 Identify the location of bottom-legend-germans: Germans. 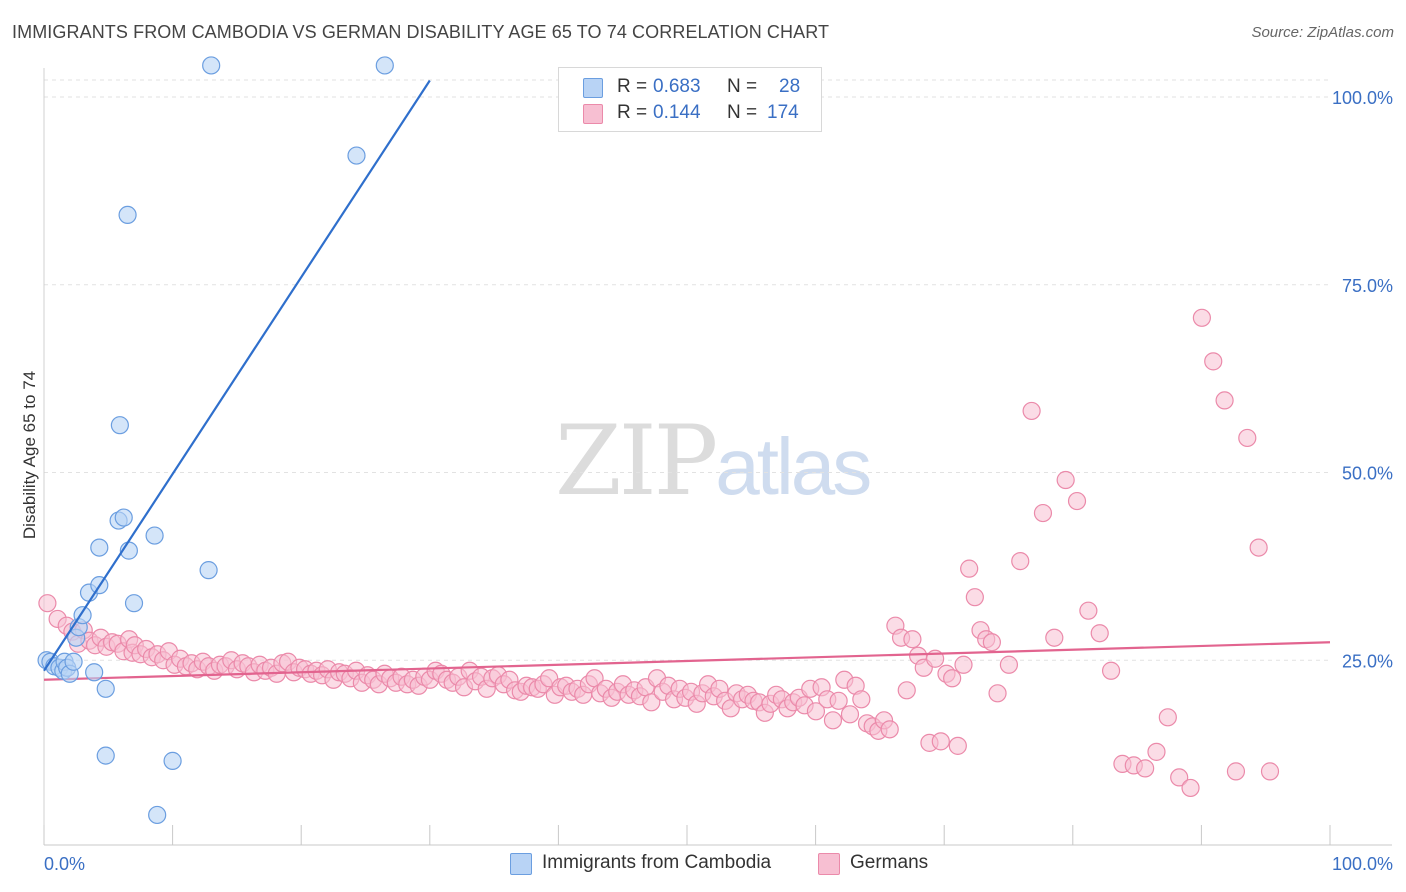
(898, 864).